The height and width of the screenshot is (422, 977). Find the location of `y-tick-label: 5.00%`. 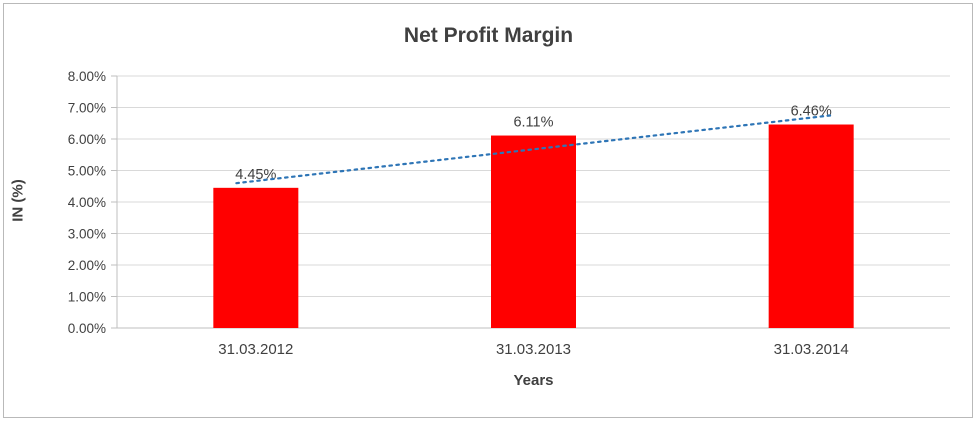

y-tick-label: 5.00% is located at coordinates (87, 171).